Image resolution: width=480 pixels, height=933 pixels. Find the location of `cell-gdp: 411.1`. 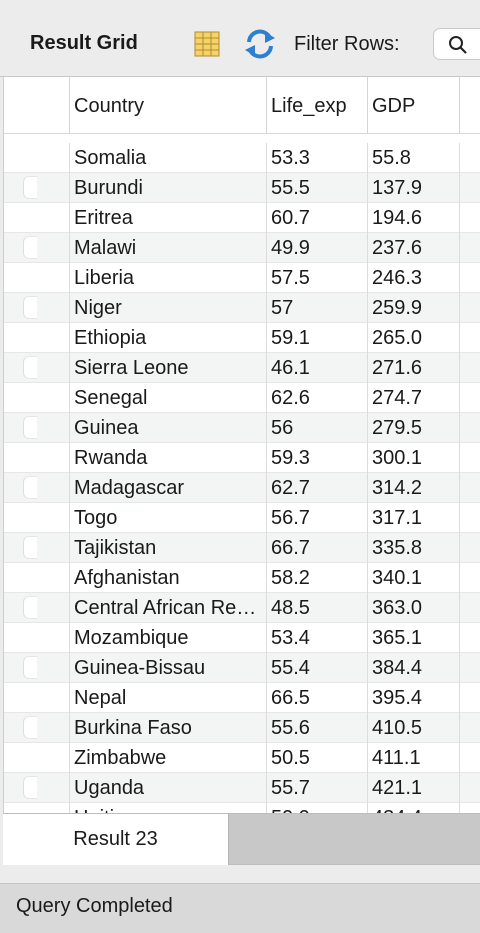

cell-gdp: 411.1 is located at coordinates (413, 758).